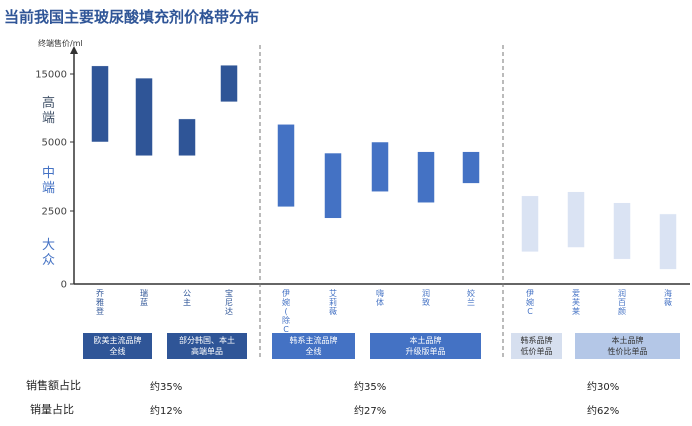 This screenshot has height=426, width=692. I want to click on sales-share-value: 约30%, so click(603, 387).